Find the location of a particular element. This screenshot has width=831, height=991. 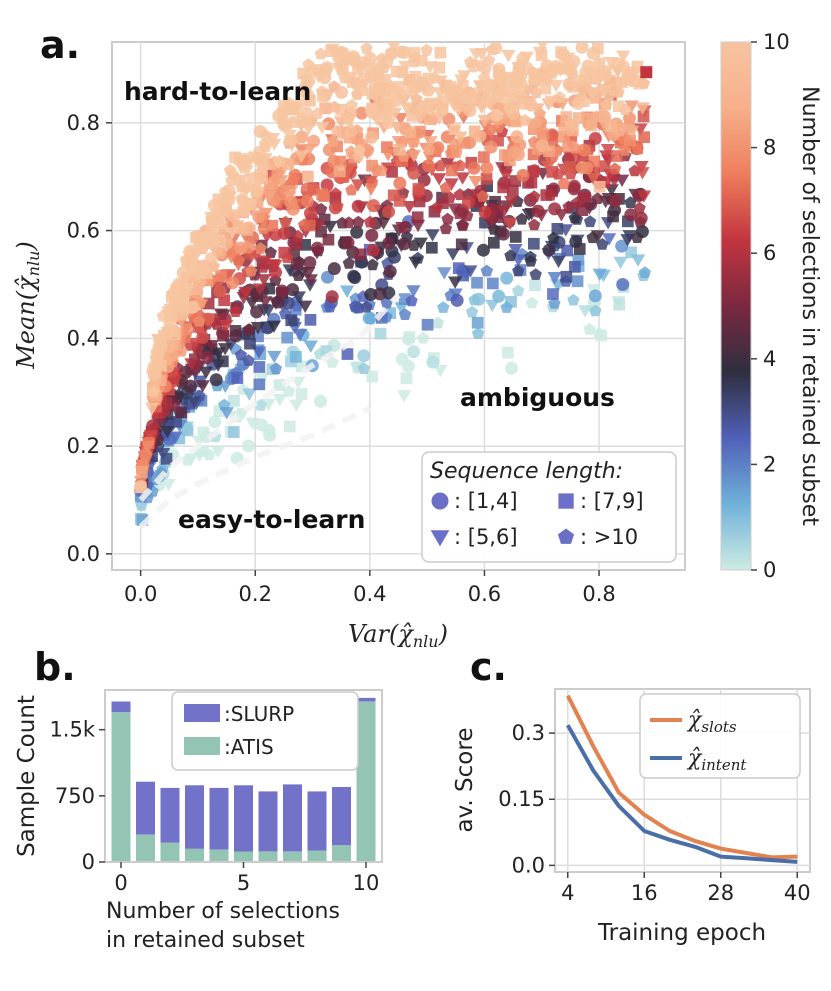

legend-marker-square is located at coordinates (566, 501).